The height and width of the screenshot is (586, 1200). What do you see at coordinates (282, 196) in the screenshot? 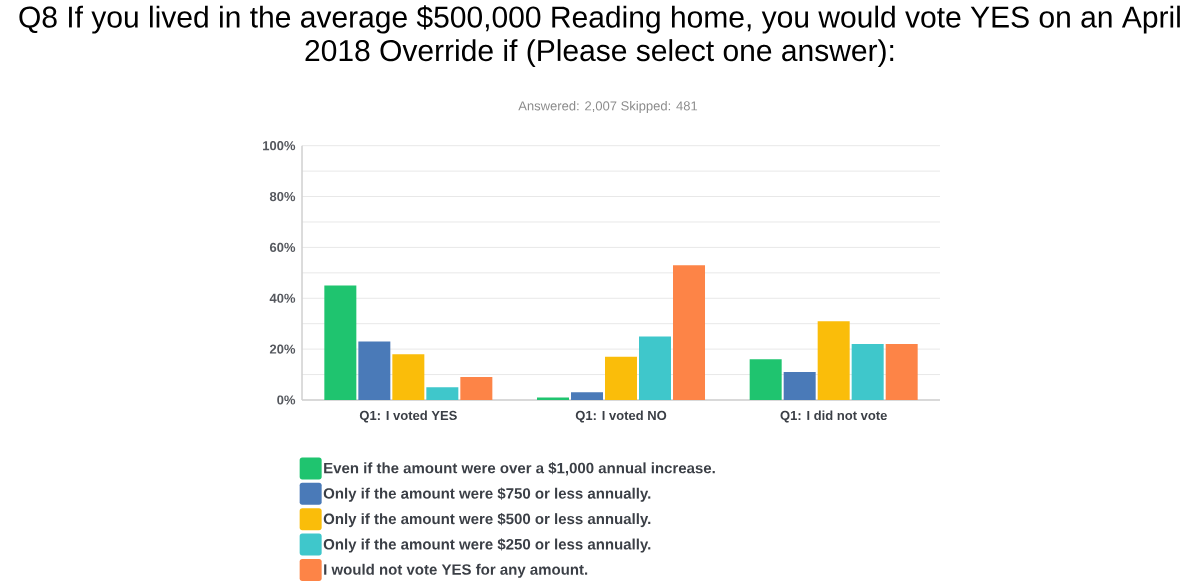
I see `y-tick-label: 80%` at bounding box center [282, 196].